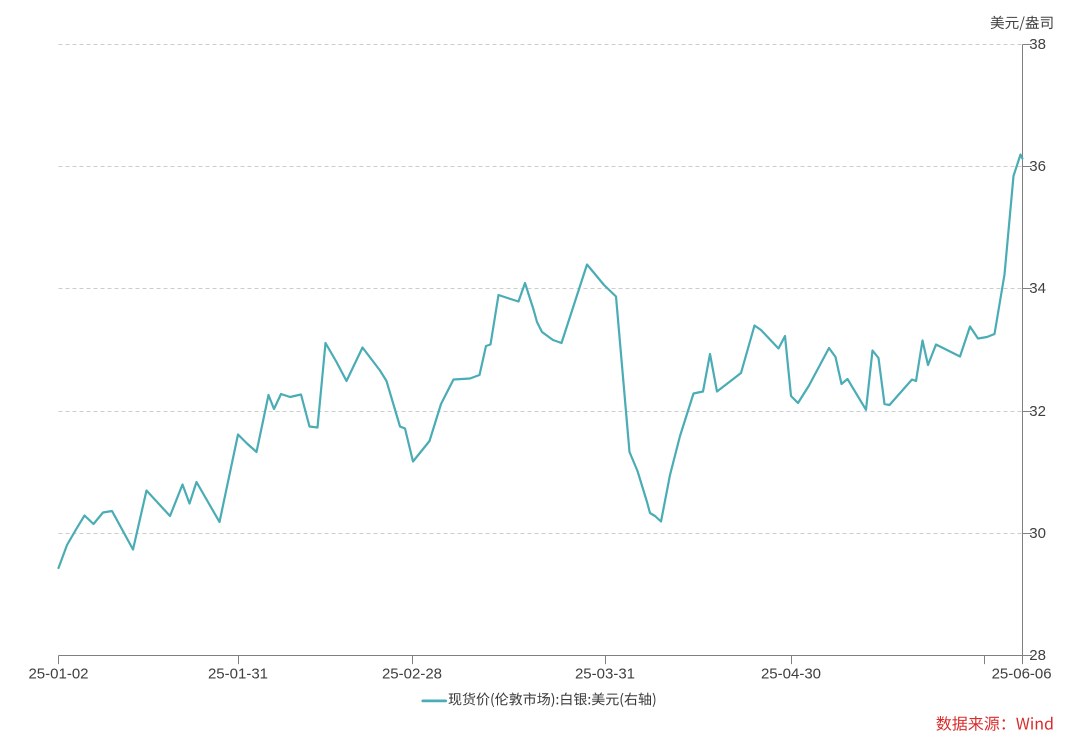 The image size is (1080, 748). I want to click on svg-text: 25-01-31, so click(238, 674).